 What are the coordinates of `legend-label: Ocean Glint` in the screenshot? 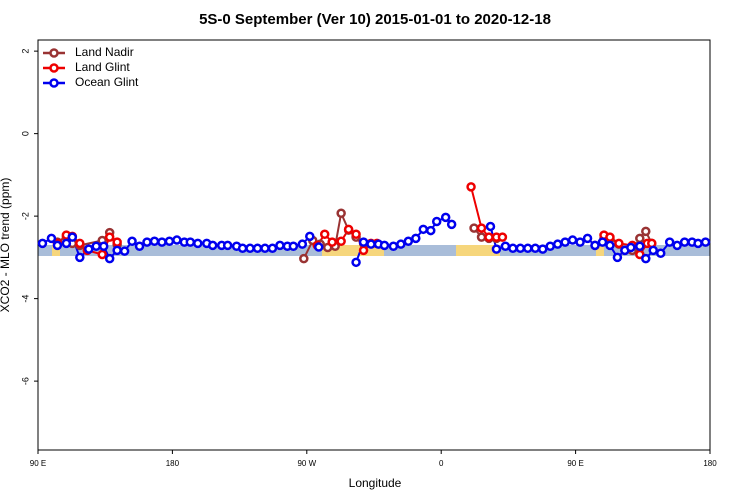 It's located at (107, 82).